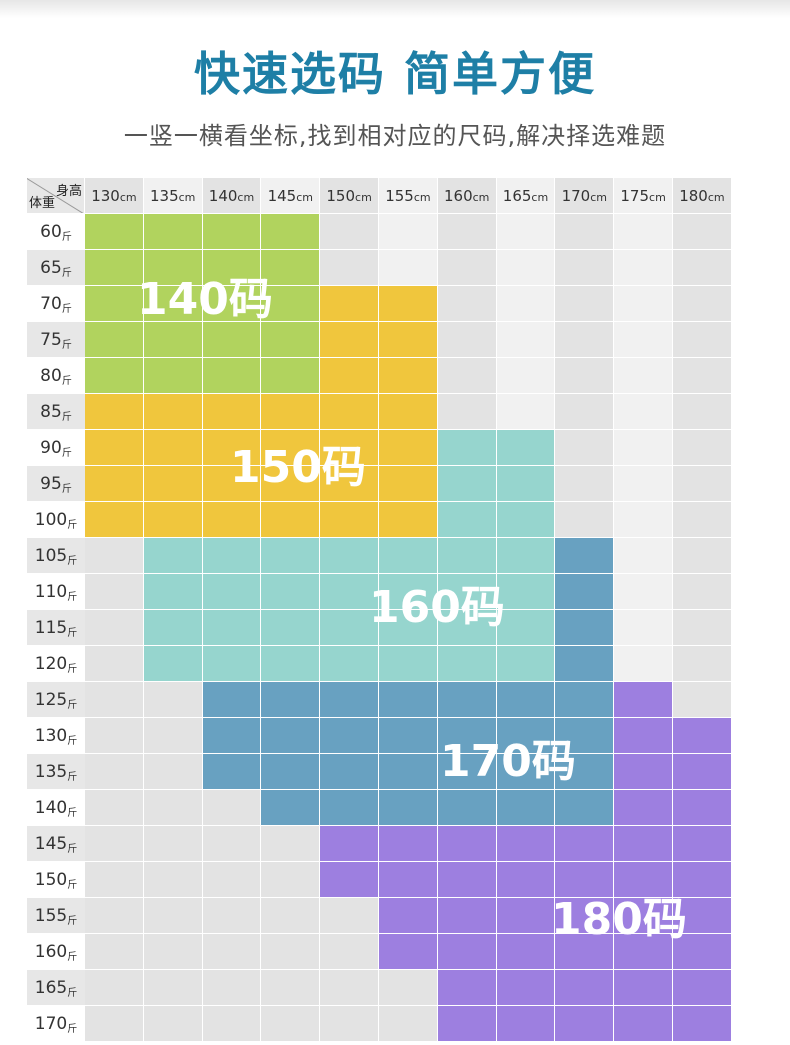 The height and width of the screenshot is (1045, 790). What do you see at coordinates (576, 196) in the screenshot?
I see `height-value: 170` at bounding box center [576, 196].